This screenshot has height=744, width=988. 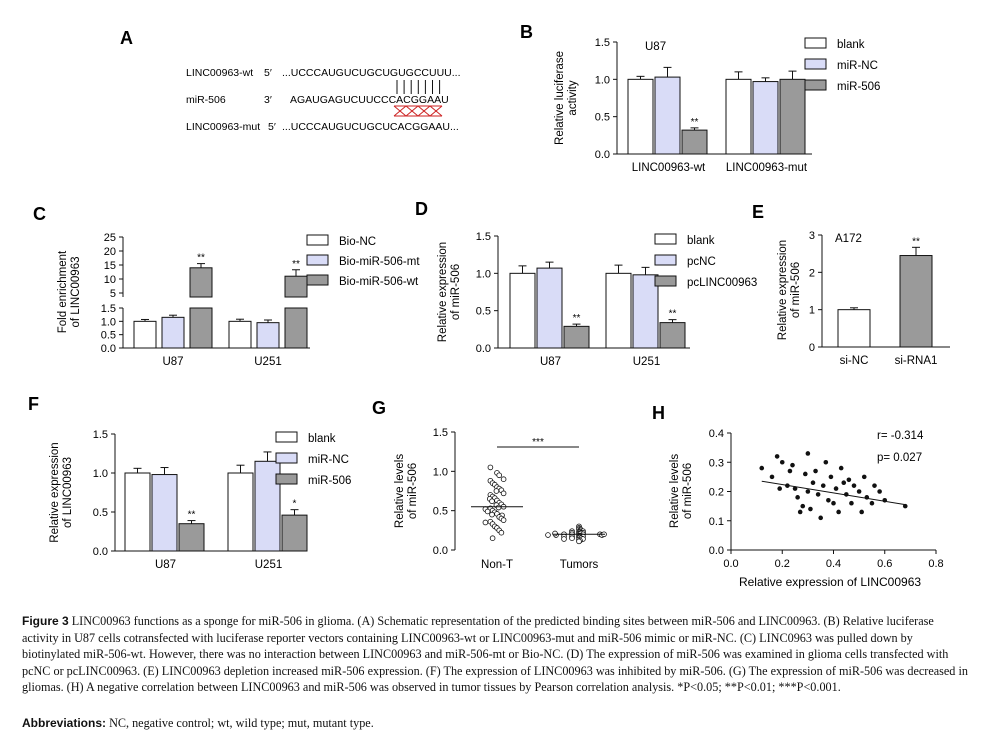 What do you see at coordinates (110, 266) in the screenshot?
I see `y-tick-label: 15` at bounding box center [110, 266].